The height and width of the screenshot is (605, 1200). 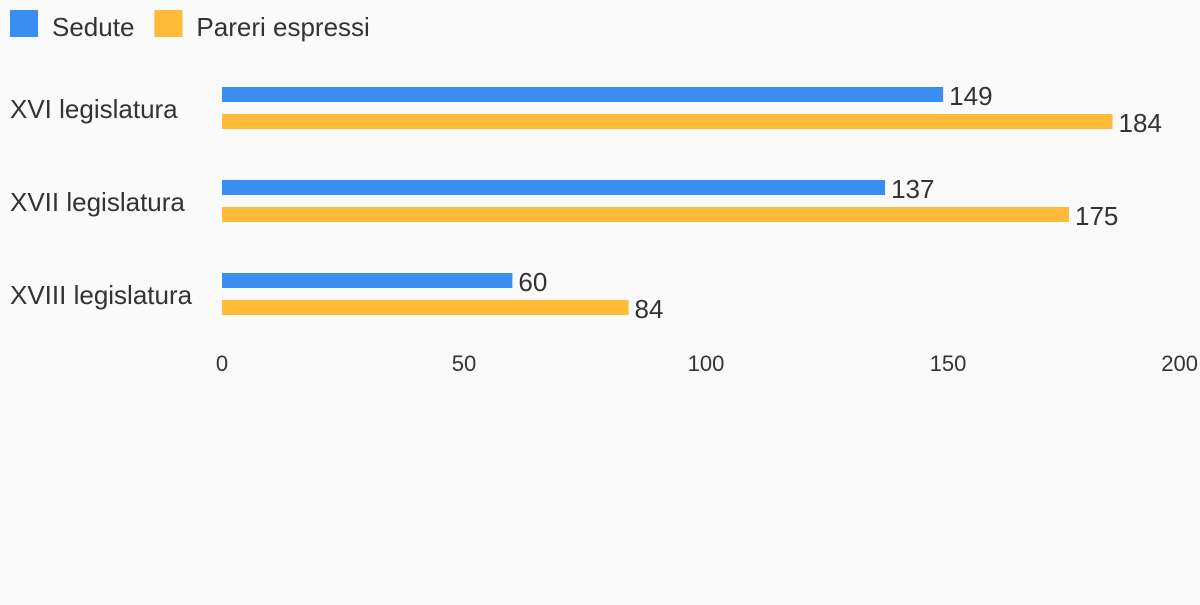 What do you see at coordinates (912, 189) in the screenshot?
I see `value-label-sedute-xvii-legislatura: 137` at bounding box center [912, 189].